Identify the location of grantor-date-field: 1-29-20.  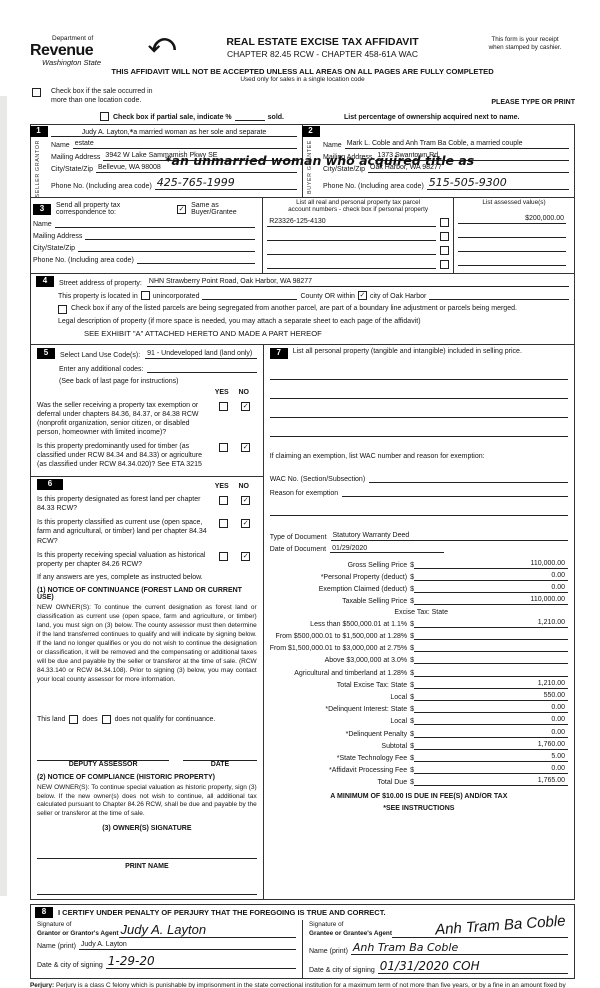
(200, 961).